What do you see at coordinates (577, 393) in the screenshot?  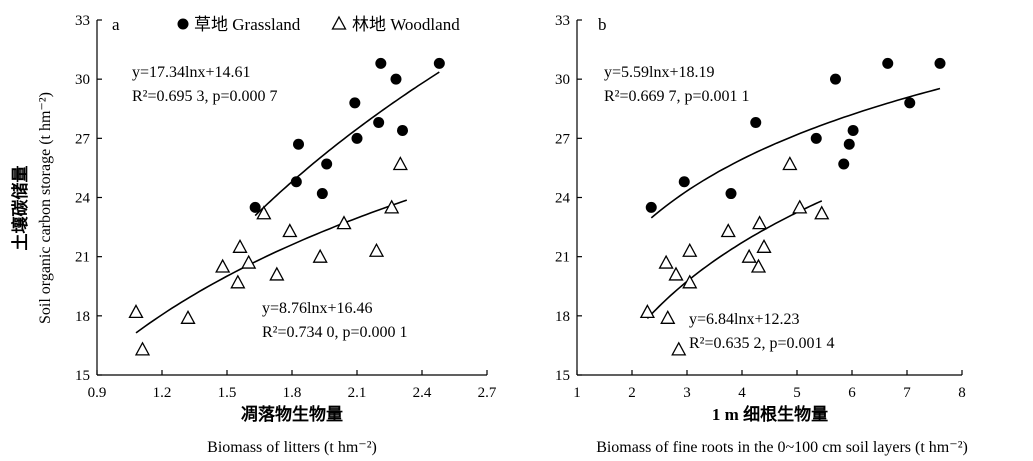 I see `x-tick-label: 1` at bounding box center [577, 393].